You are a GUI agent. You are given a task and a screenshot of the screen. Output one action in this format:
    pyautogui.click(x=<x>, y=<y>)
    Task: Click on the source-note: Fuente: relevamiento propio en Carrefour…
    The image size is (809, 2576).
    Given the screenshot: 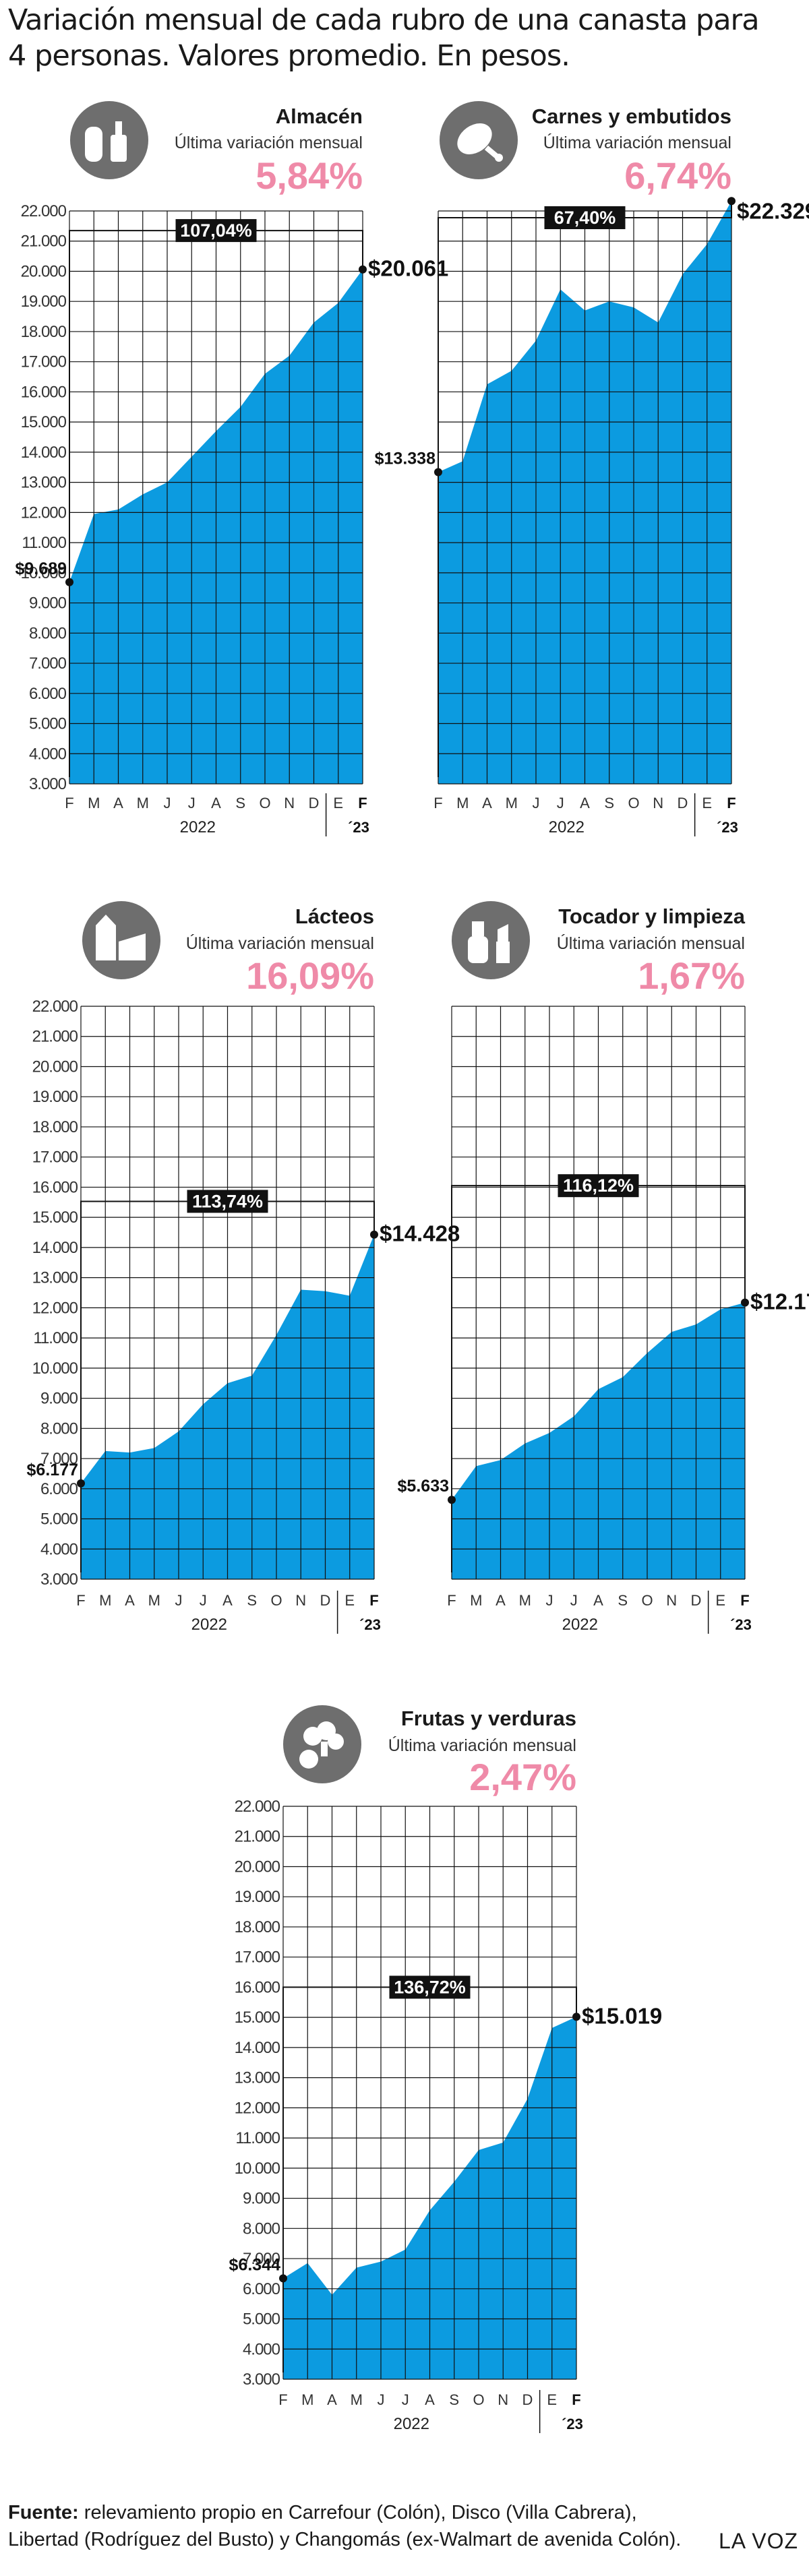 What is the action you would take?
    pyautogui.click(x=345, y=2526)
    